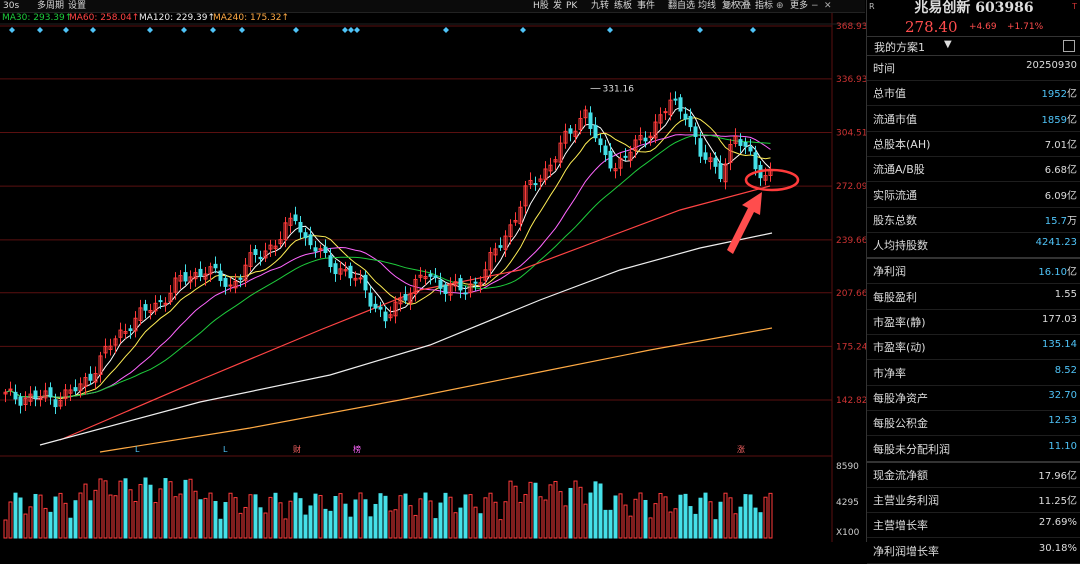 The image size is (1080, 564). What do you see at coordinates (1065, 294) in the screenshot?
I see `fundamental-value: 1.55` at bounding box center [1065, 294].